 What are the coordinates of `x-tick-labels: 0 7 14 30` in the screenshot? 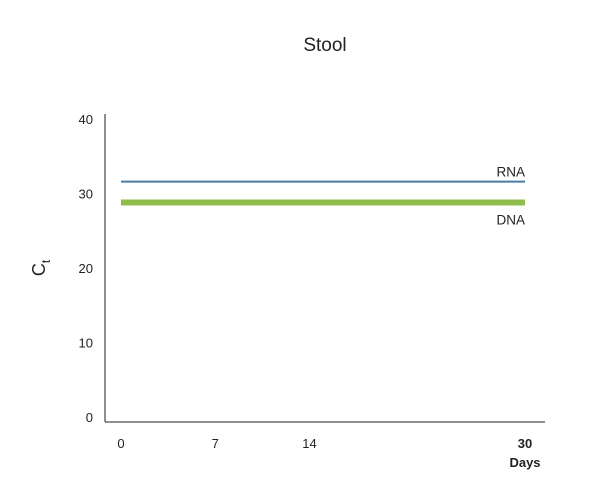 It's located at (324, 443).